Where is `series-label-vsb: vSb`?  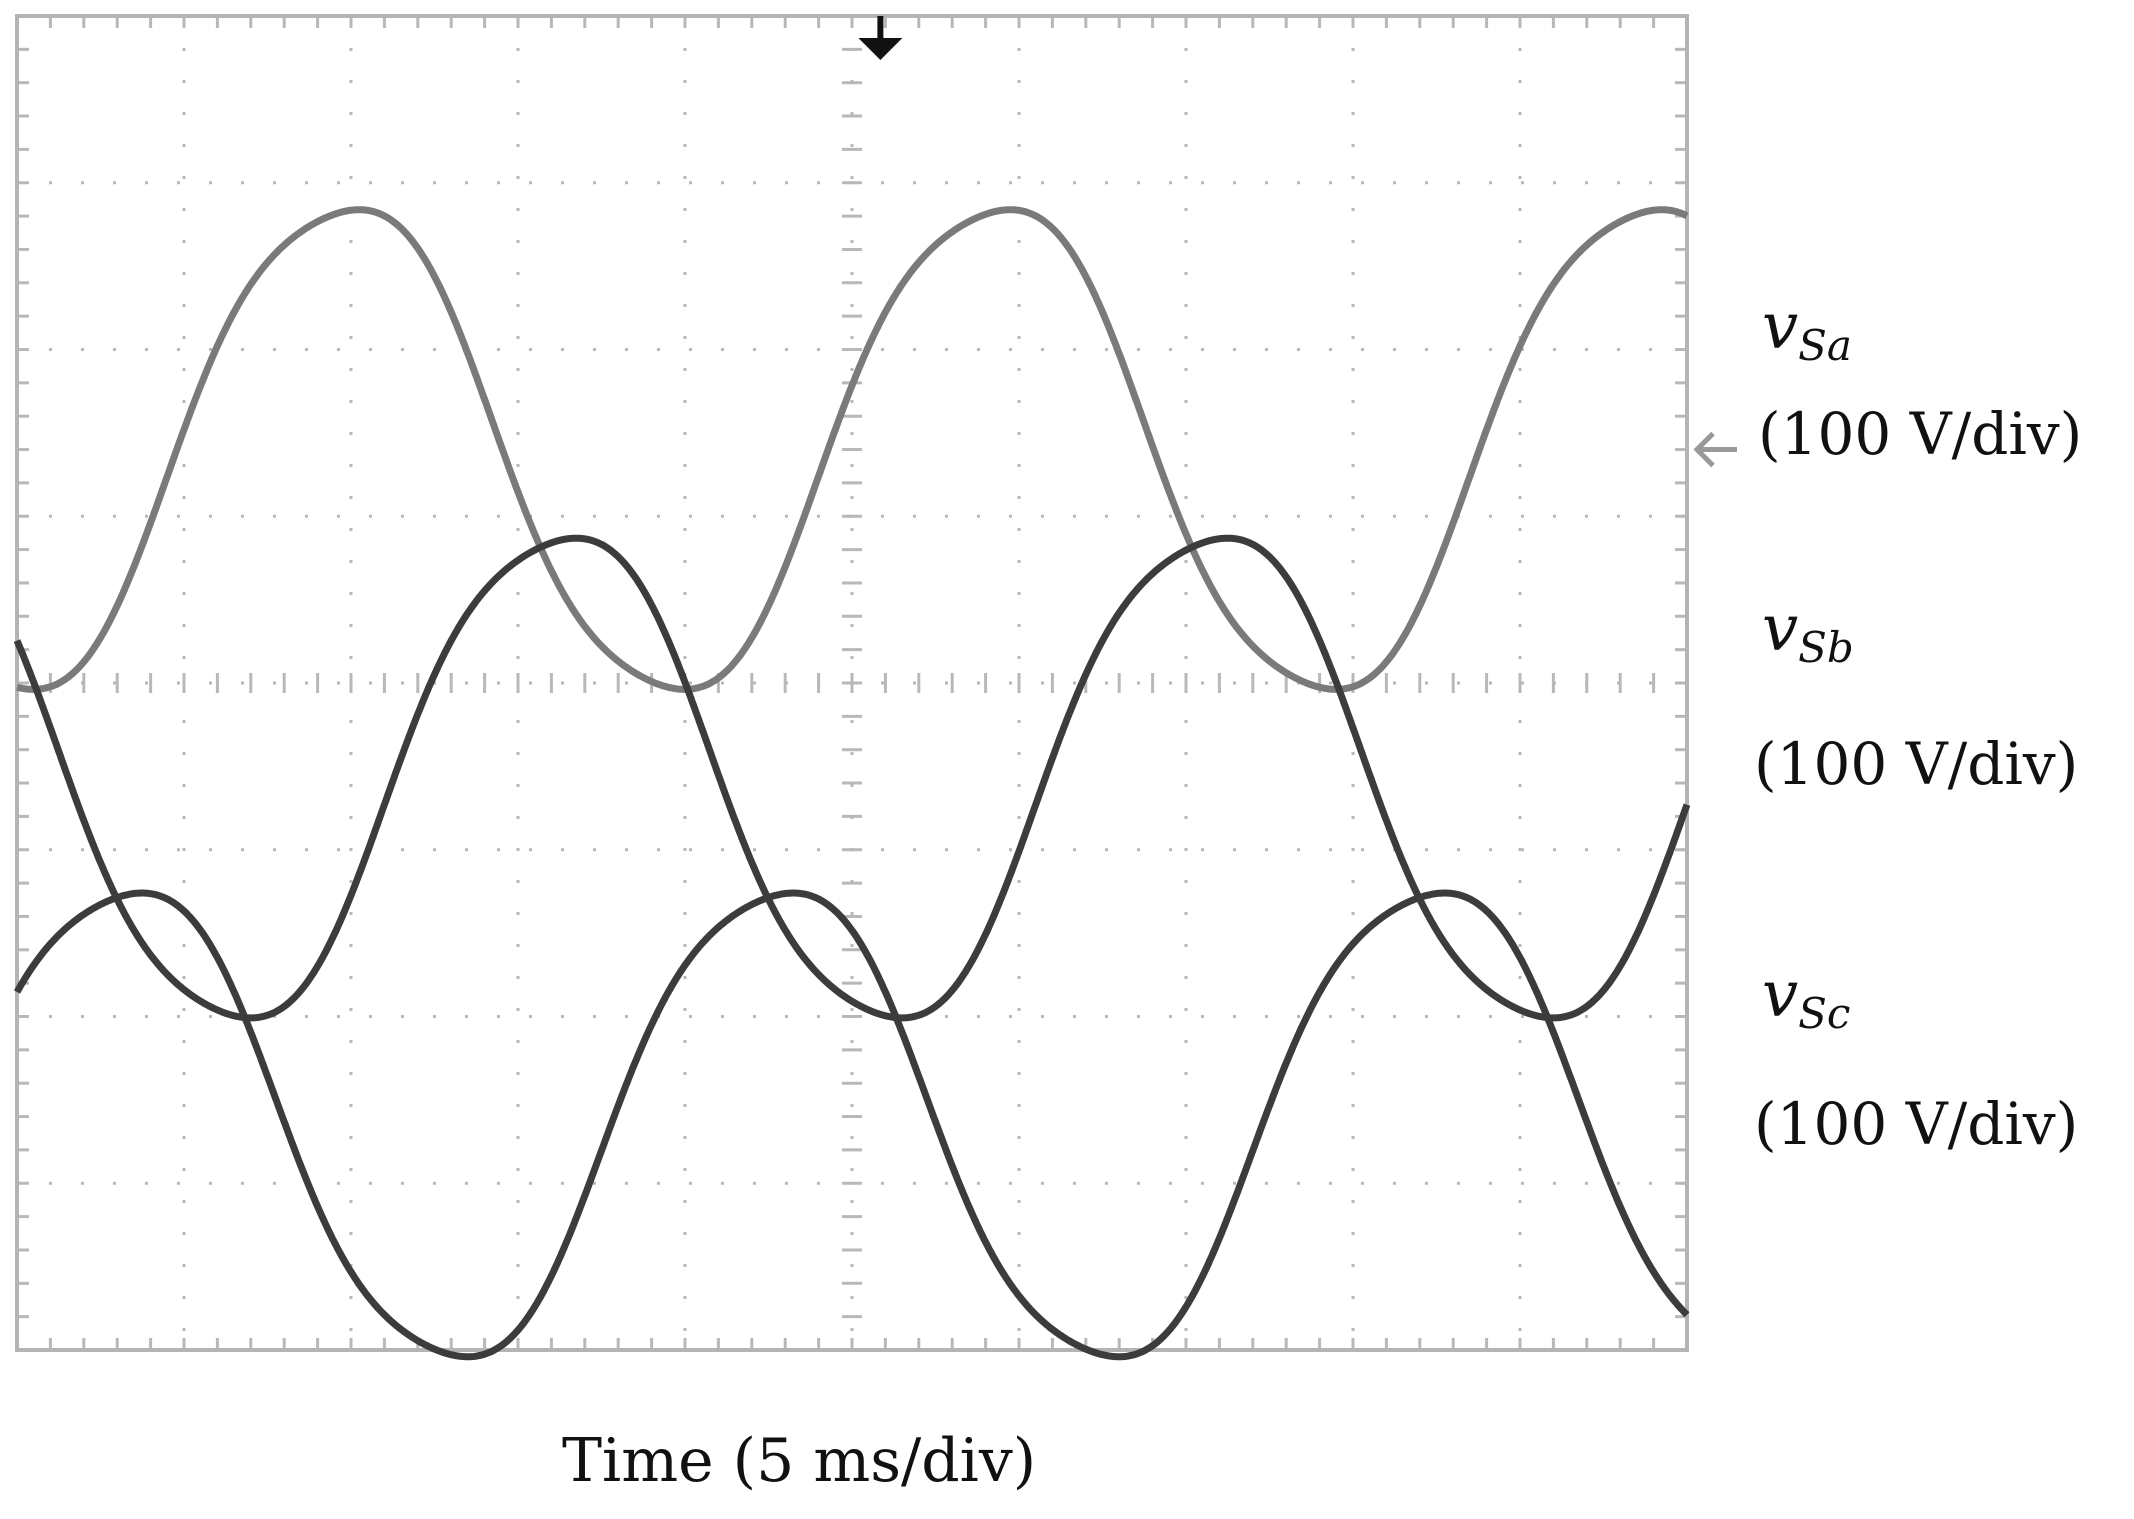 series-label-vsb: vSb is located at coordinates (1808, 632).